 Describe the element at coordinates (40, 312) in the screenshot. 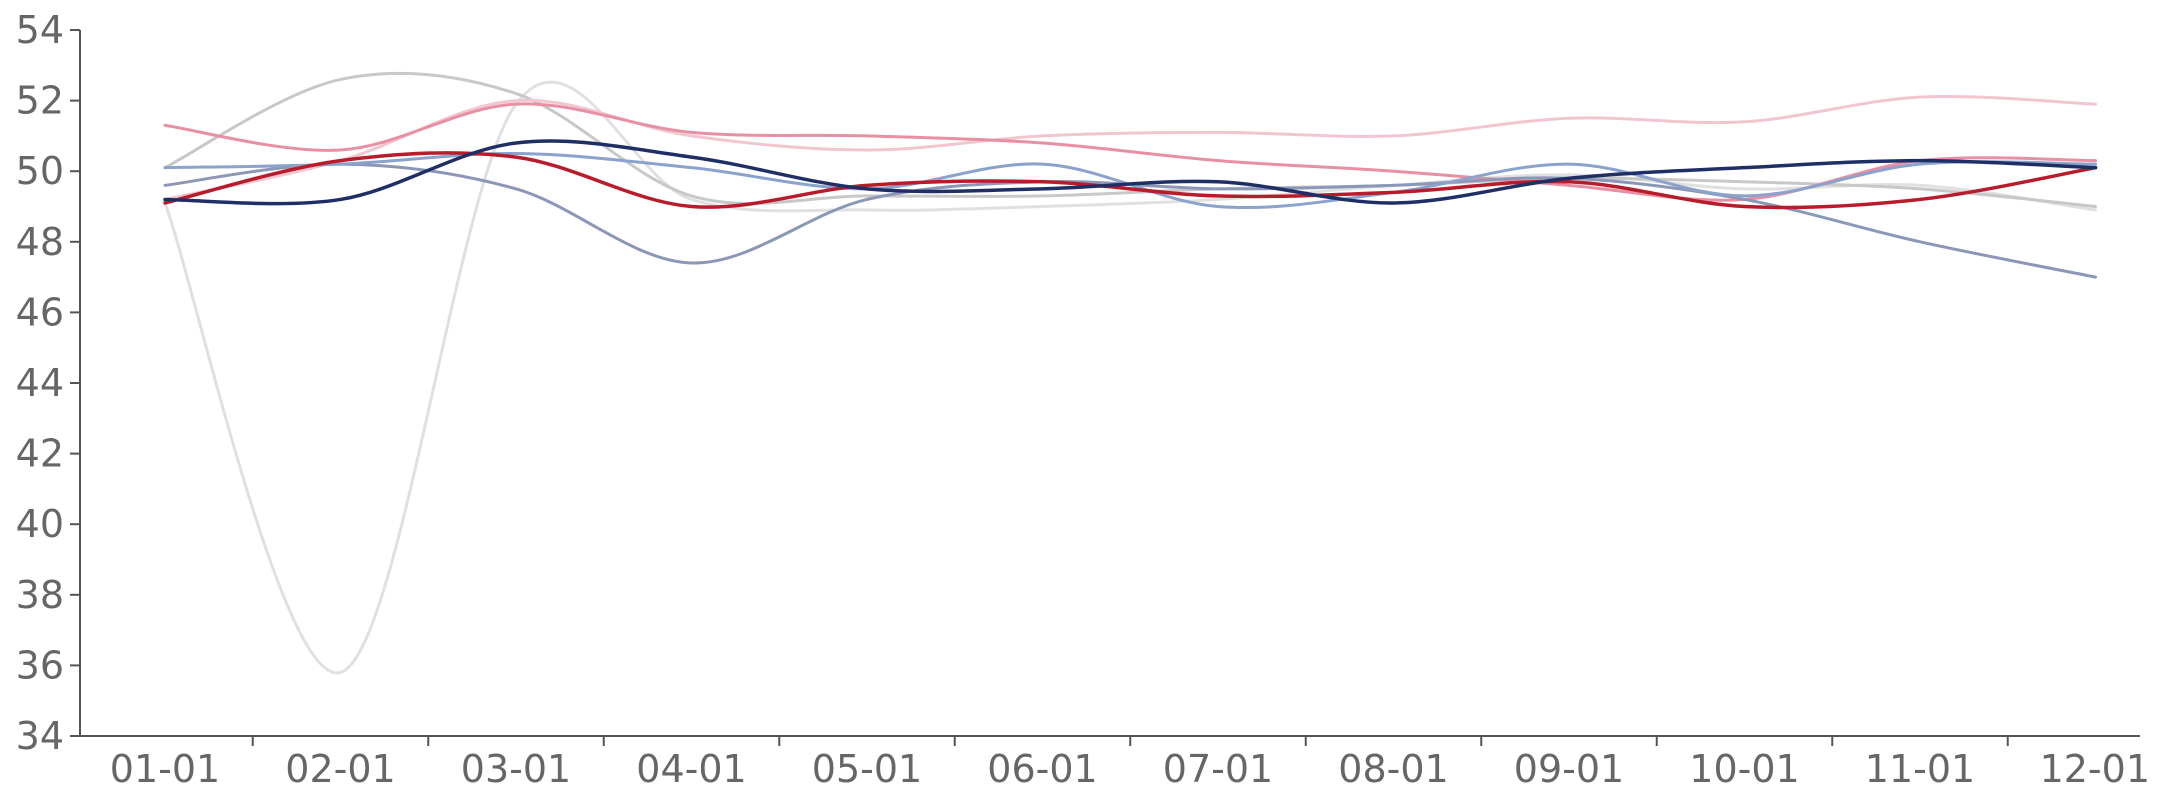

I see `y-tick-label: 46` at that location.